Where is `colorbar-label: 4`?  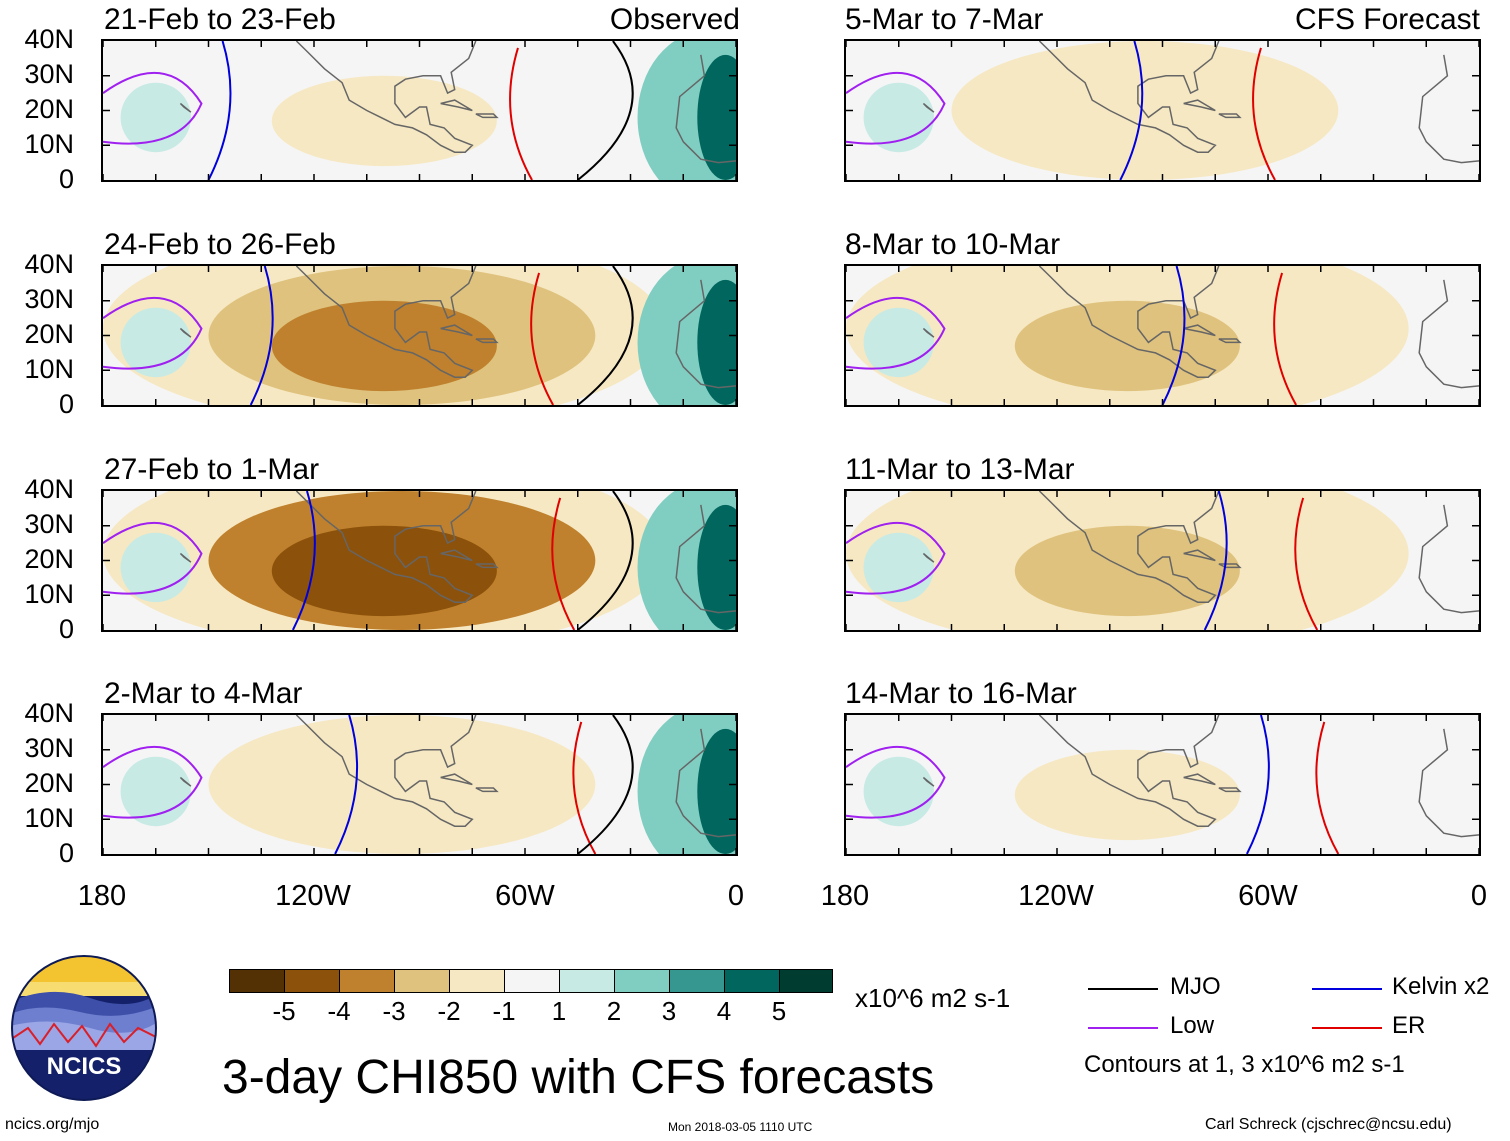
colorbar-label: 4 is located at coordinates (724, 1011).